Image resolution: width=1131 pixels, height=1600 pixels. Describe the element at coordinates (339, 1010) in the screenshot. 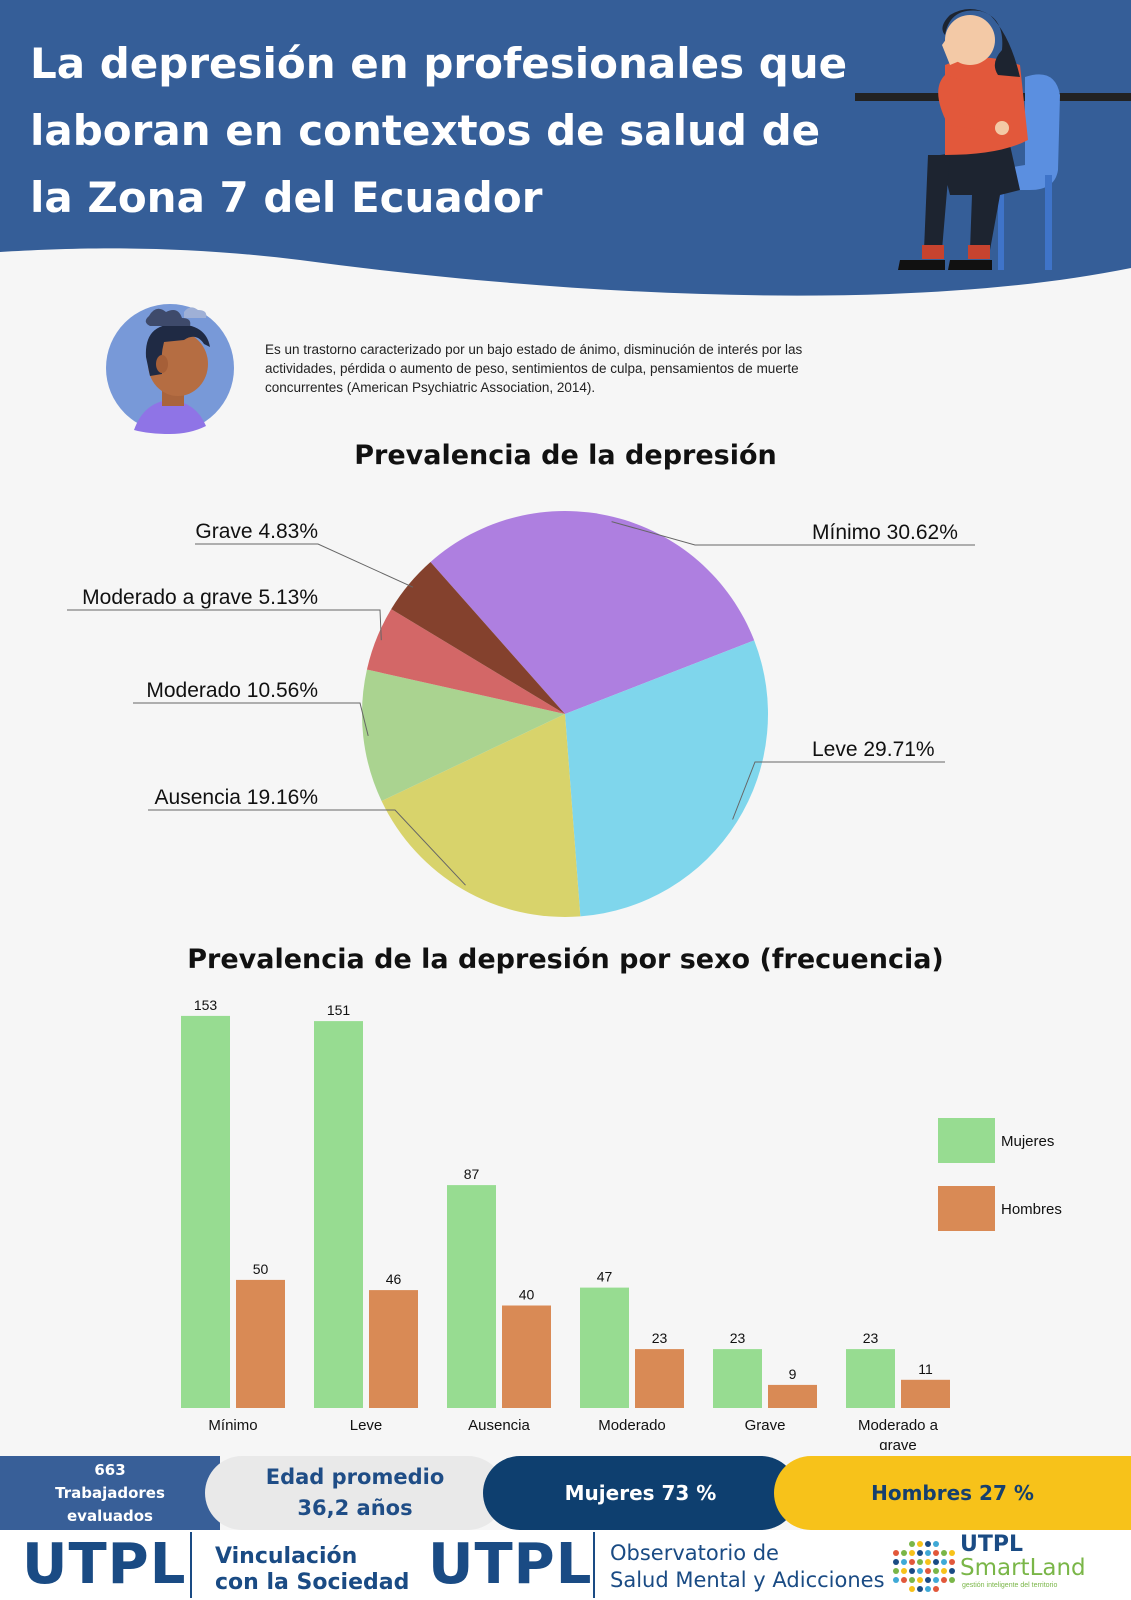

I see `bar-value-label: 151` at that location.